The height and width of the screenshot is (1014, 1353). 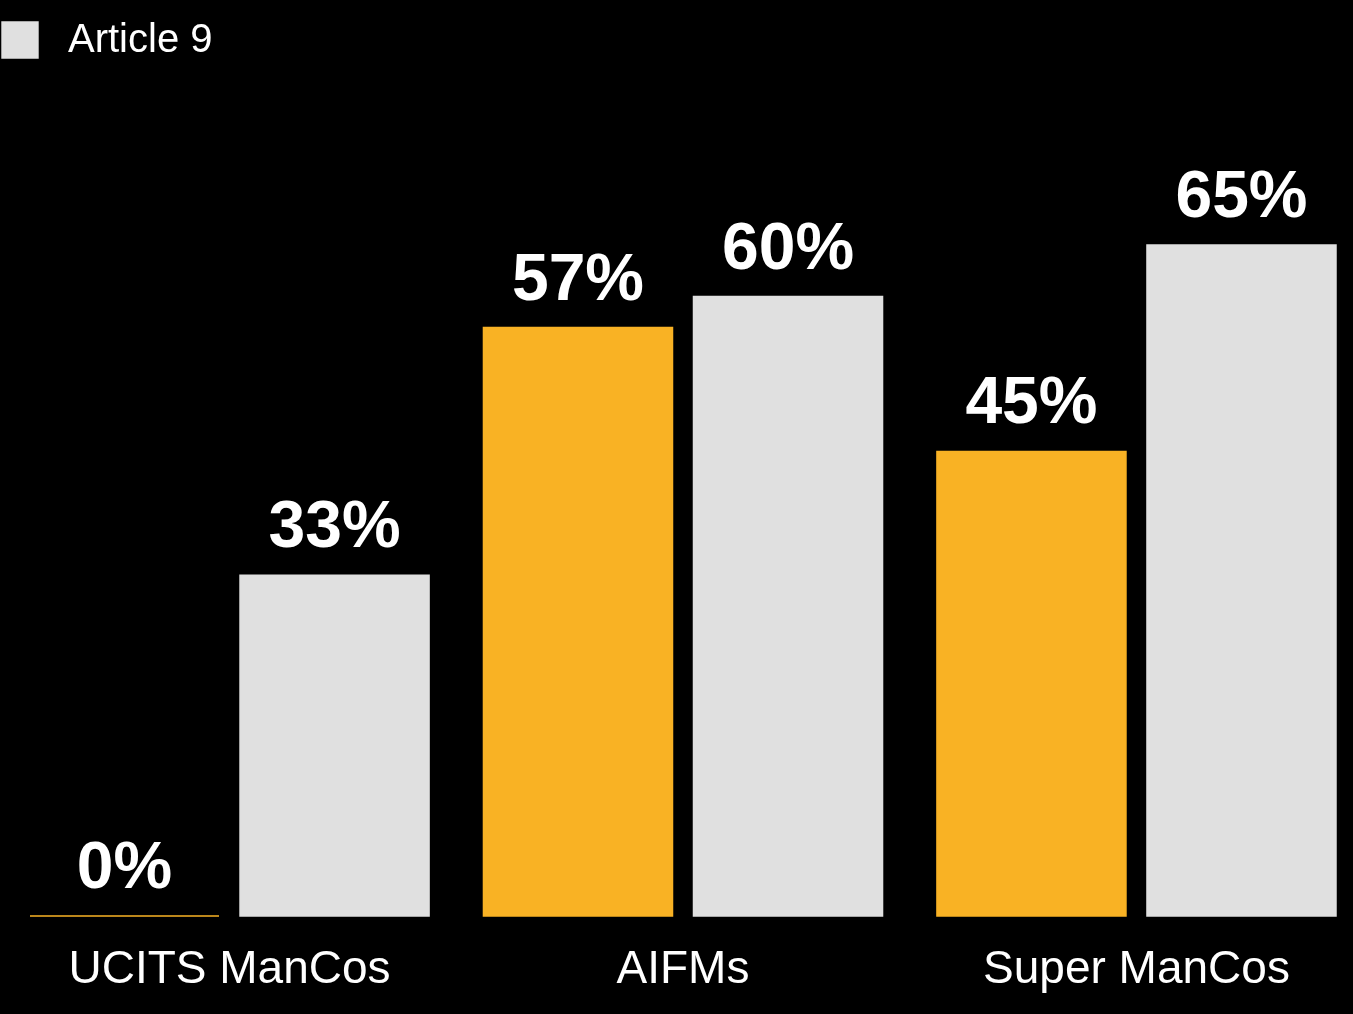 I want to click on data-label: 57%, so click(x=578, y=276).